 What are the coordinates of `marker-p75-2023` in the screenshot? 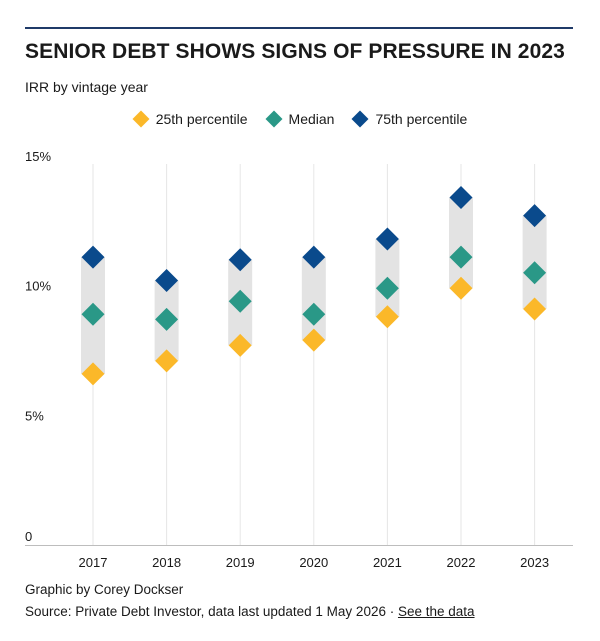 It's located at (535, 216).